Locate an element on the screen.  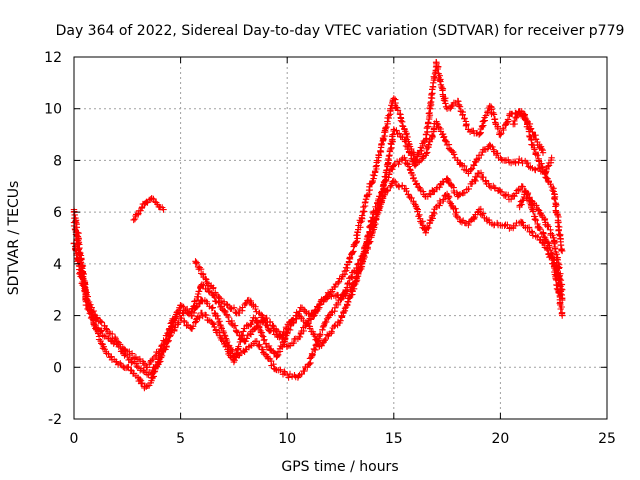
series-late-upper is located at coordinates (532, 142).